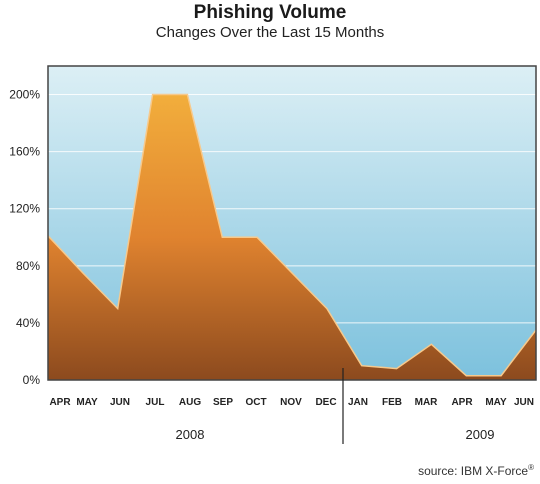  Describe the element at coordinates (427, 402) in the screenshot. I see `x-tick-label: MAR` at that location.